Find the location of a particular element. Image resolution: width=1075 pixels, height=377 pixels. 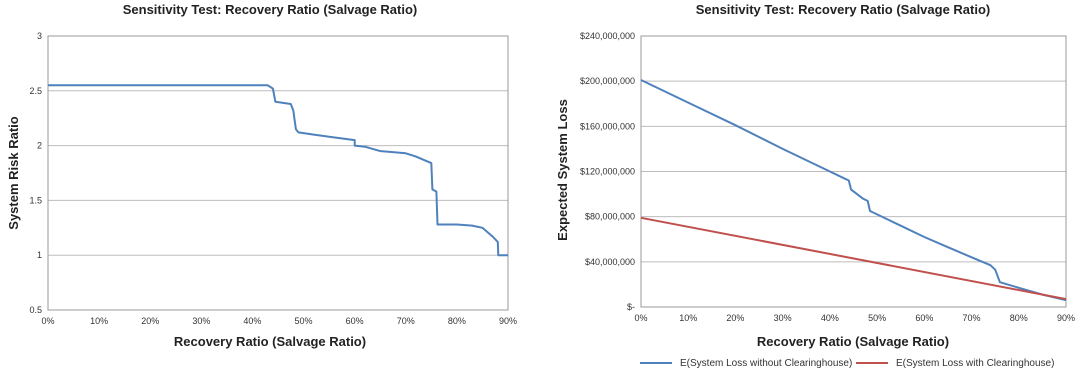

legend-label: E(System Loss with Clearinghouse) is located at coordinates (975, 363).